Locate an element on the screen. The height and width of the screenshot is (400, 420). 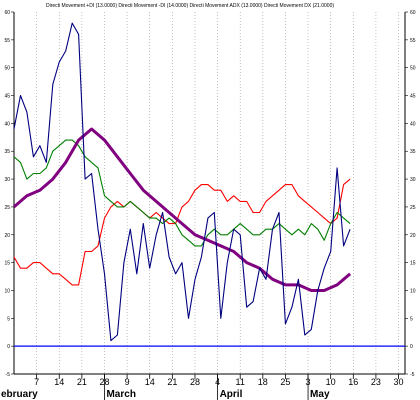
x-tick-label: 23 is located at coordinates (376, 382).